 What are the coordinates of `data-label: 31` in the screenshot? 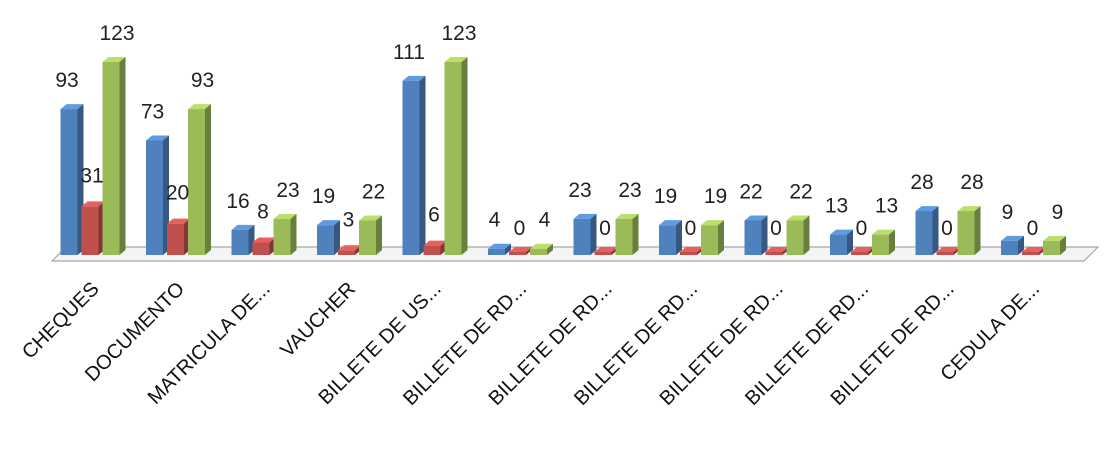 It's located at (91, 175).